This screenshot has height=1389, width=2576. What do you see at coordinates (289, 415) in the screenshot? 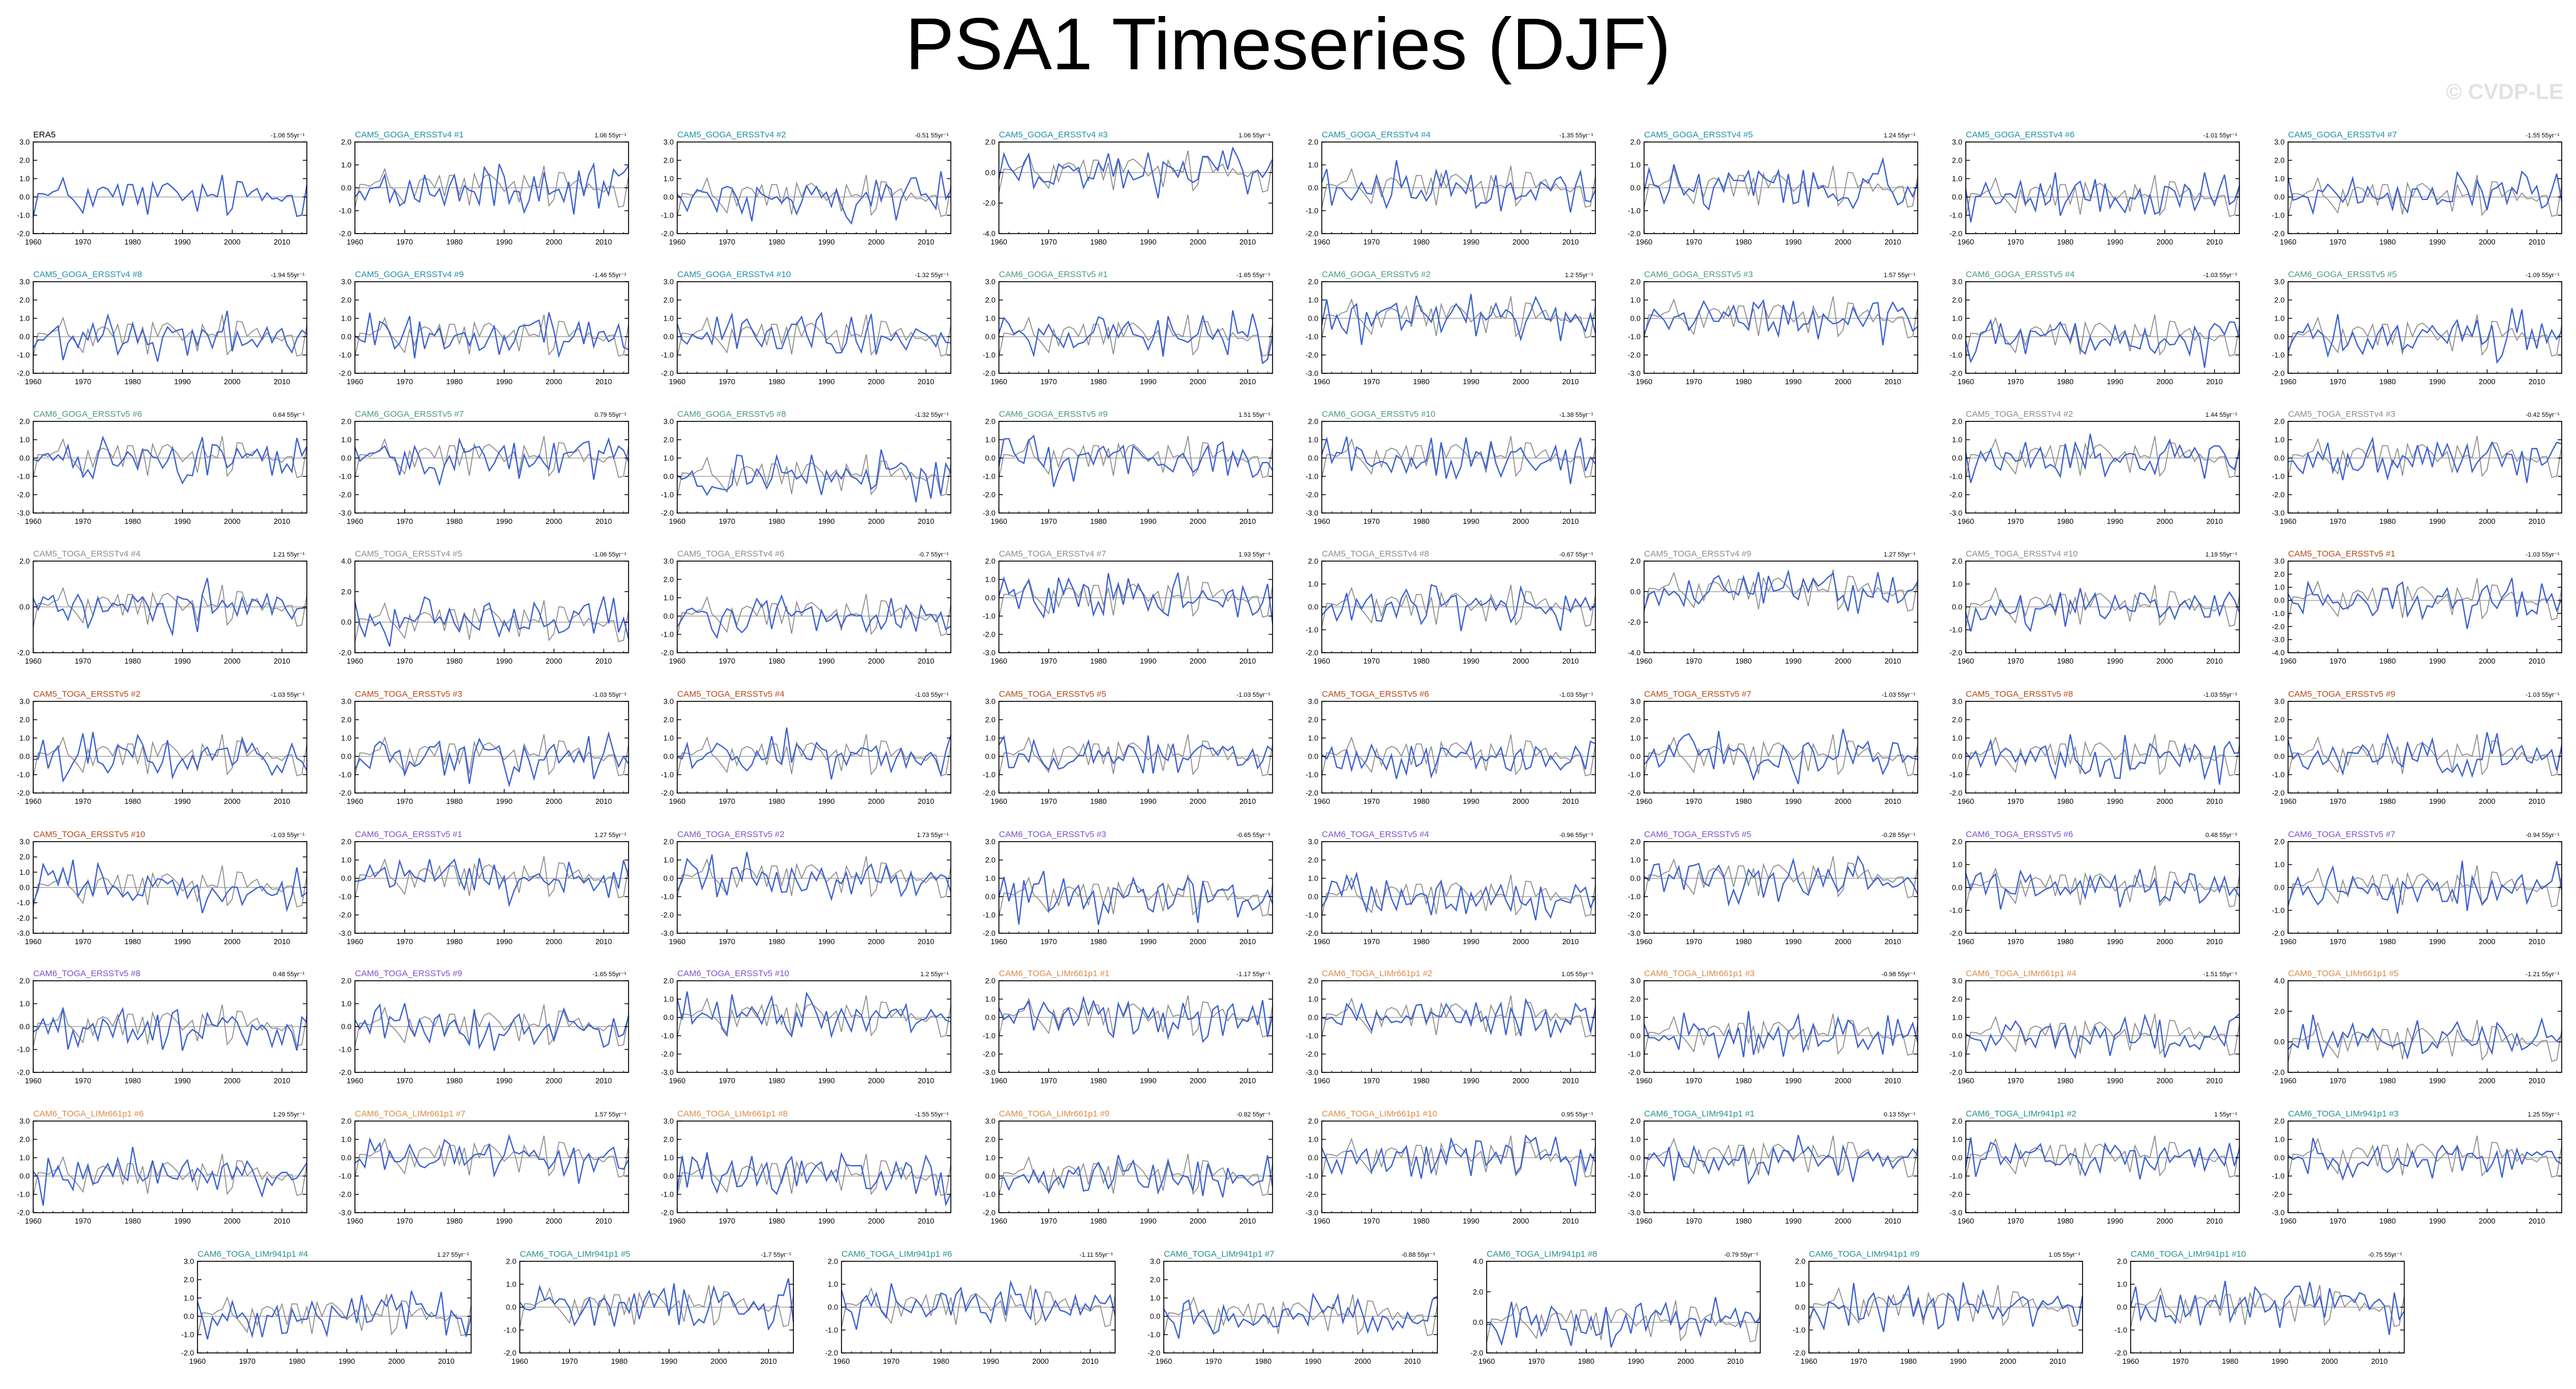
I see `panel-trend: 0.64 55yr⁻¹` at bounding box center [289, 415].